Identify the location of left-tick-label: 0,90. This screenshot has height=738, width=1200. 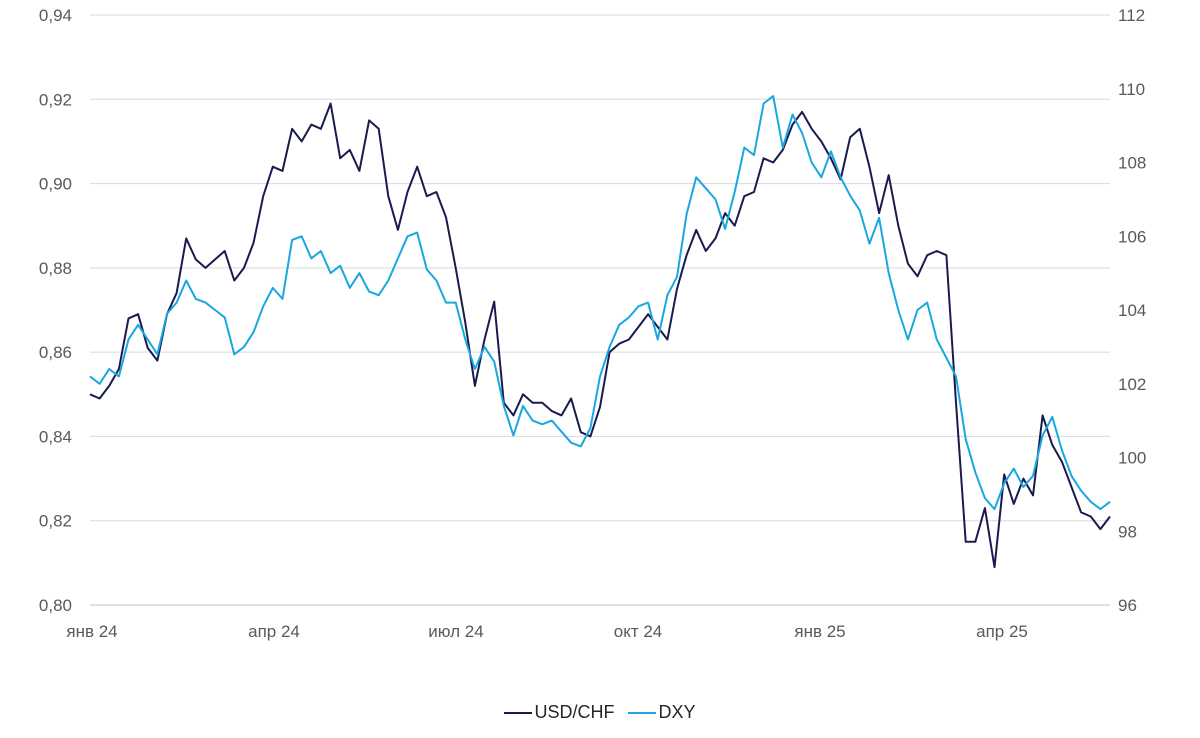
(55, 184).